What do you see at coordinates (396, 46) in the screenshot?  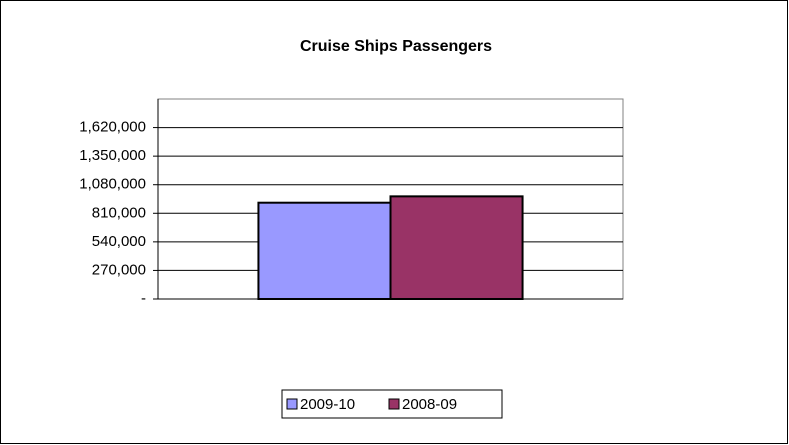 I see `chart-title: Cruise Ships Passengers` at bounding box center [396, 46].